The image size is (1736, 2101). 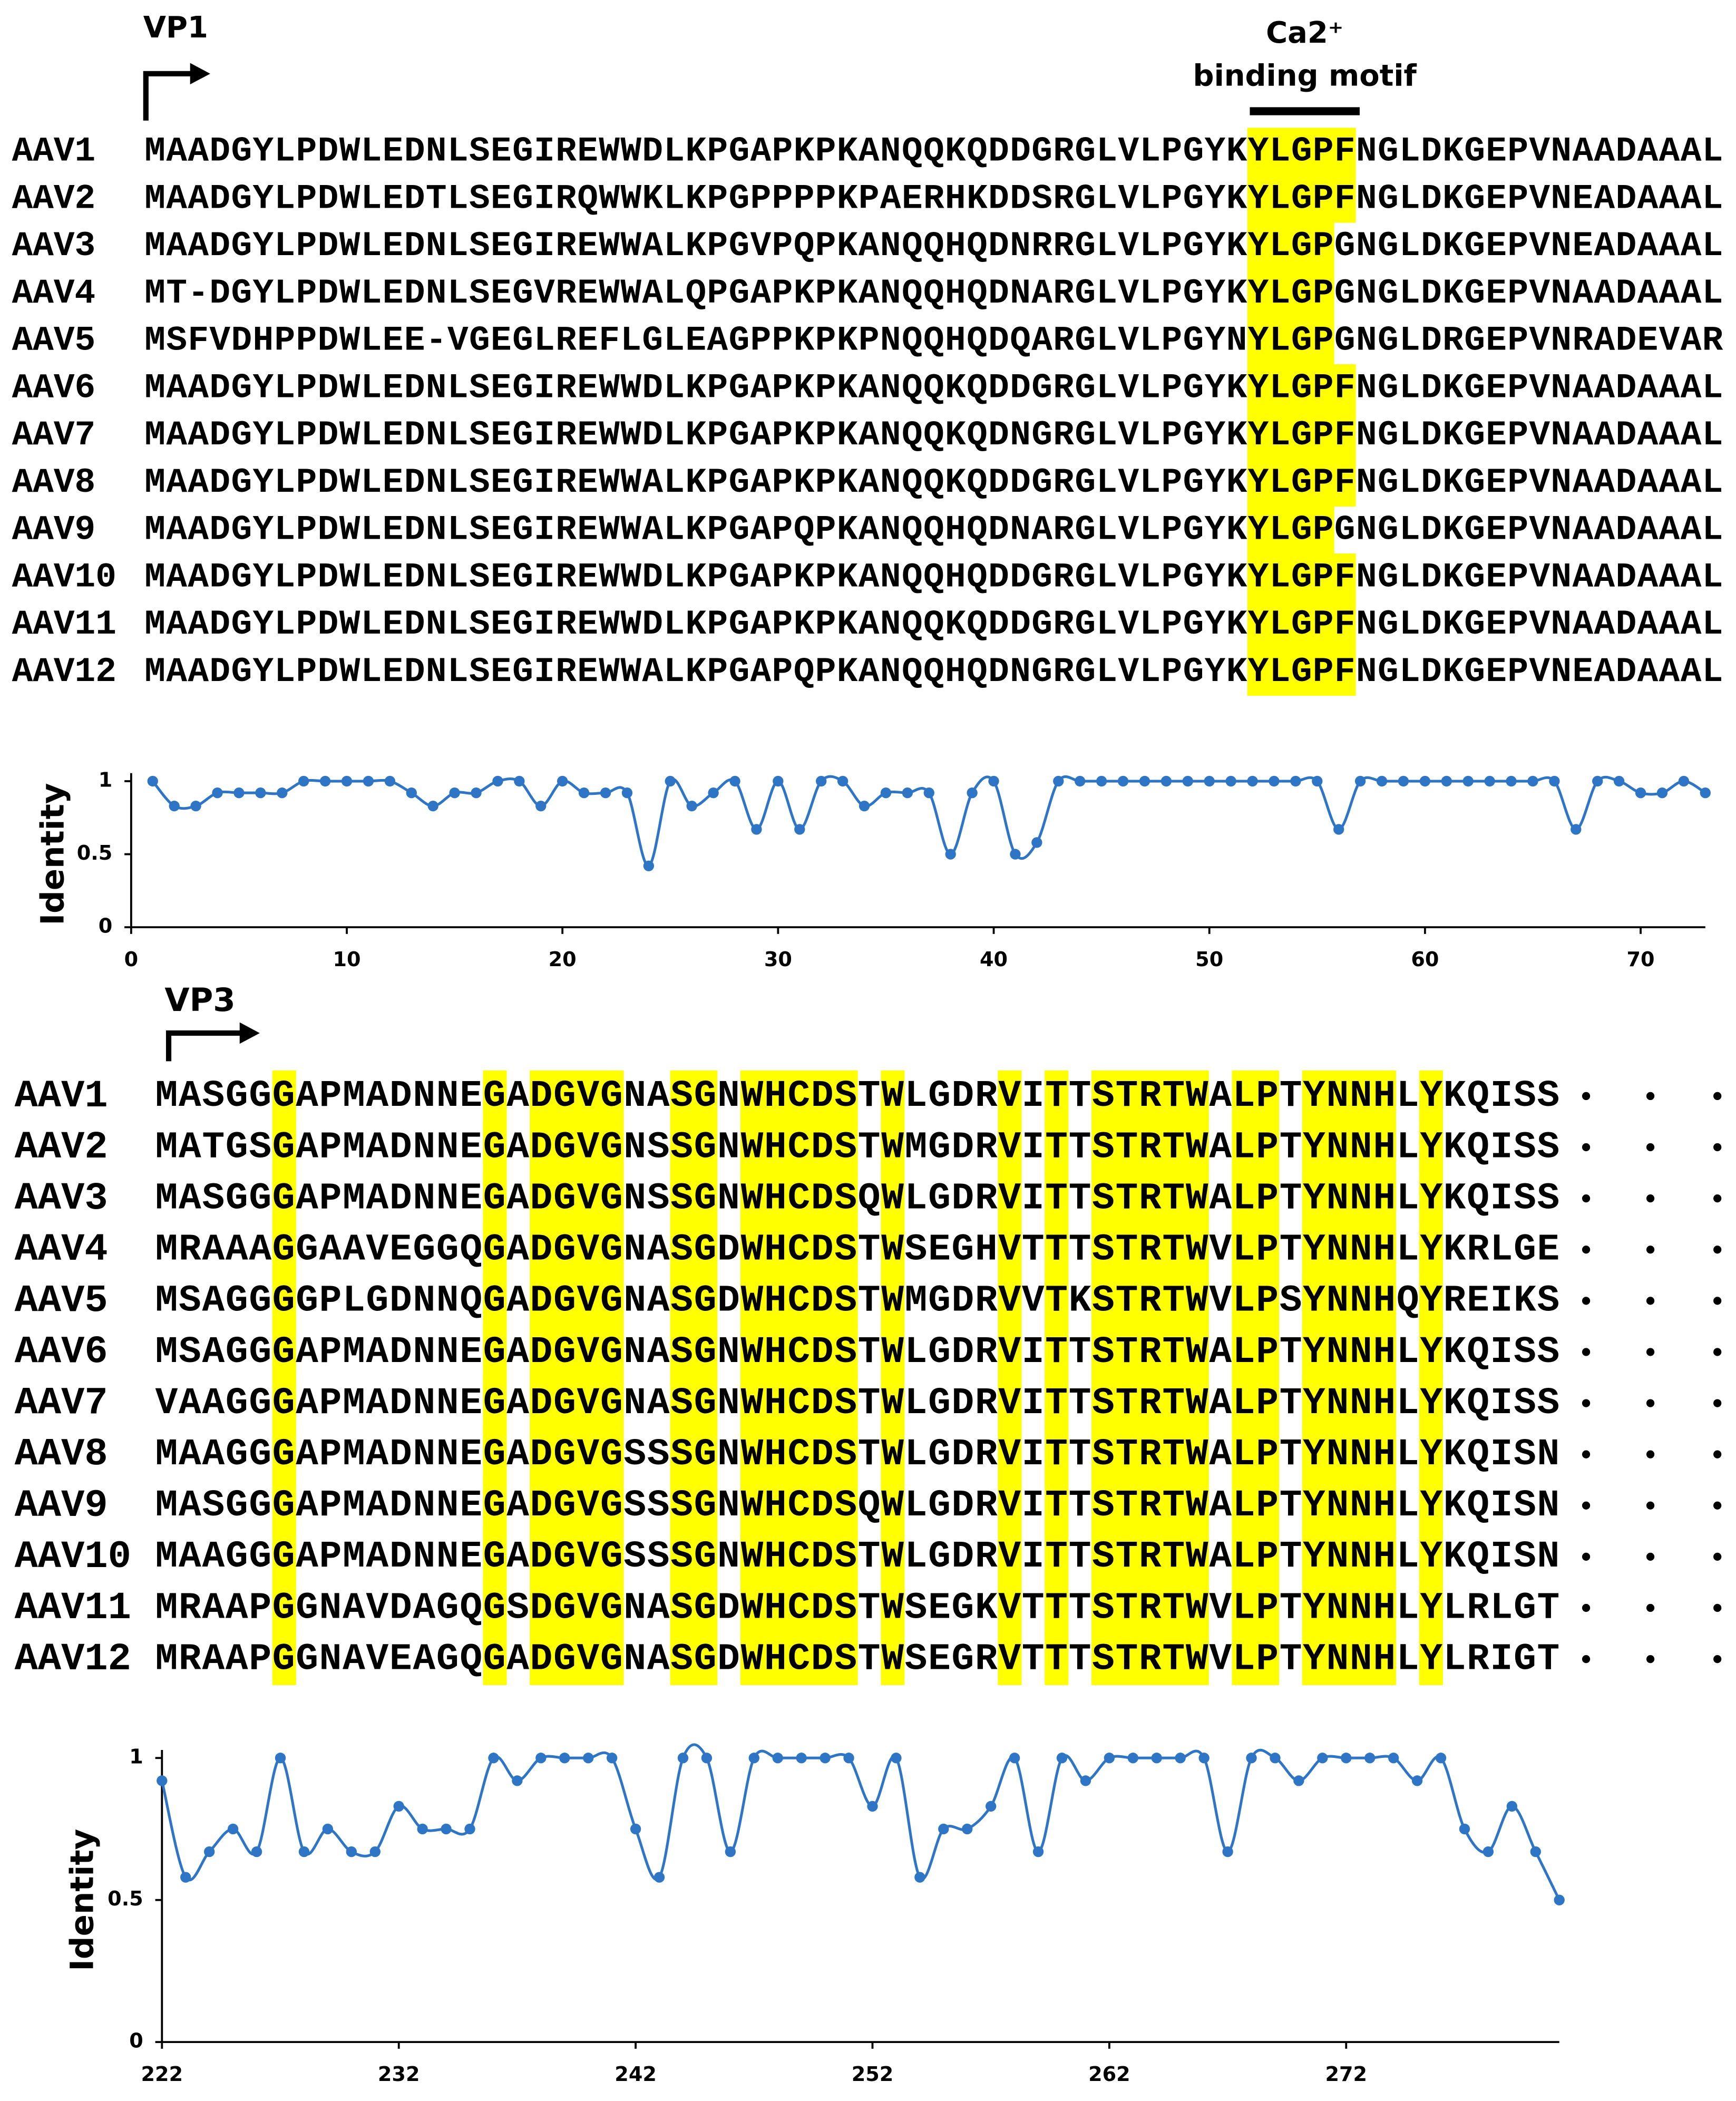 What do you see at coordinates (250, 1033) in the screenshot?
I see `vp3-arrowhead` at bounding box center [250, 1033].